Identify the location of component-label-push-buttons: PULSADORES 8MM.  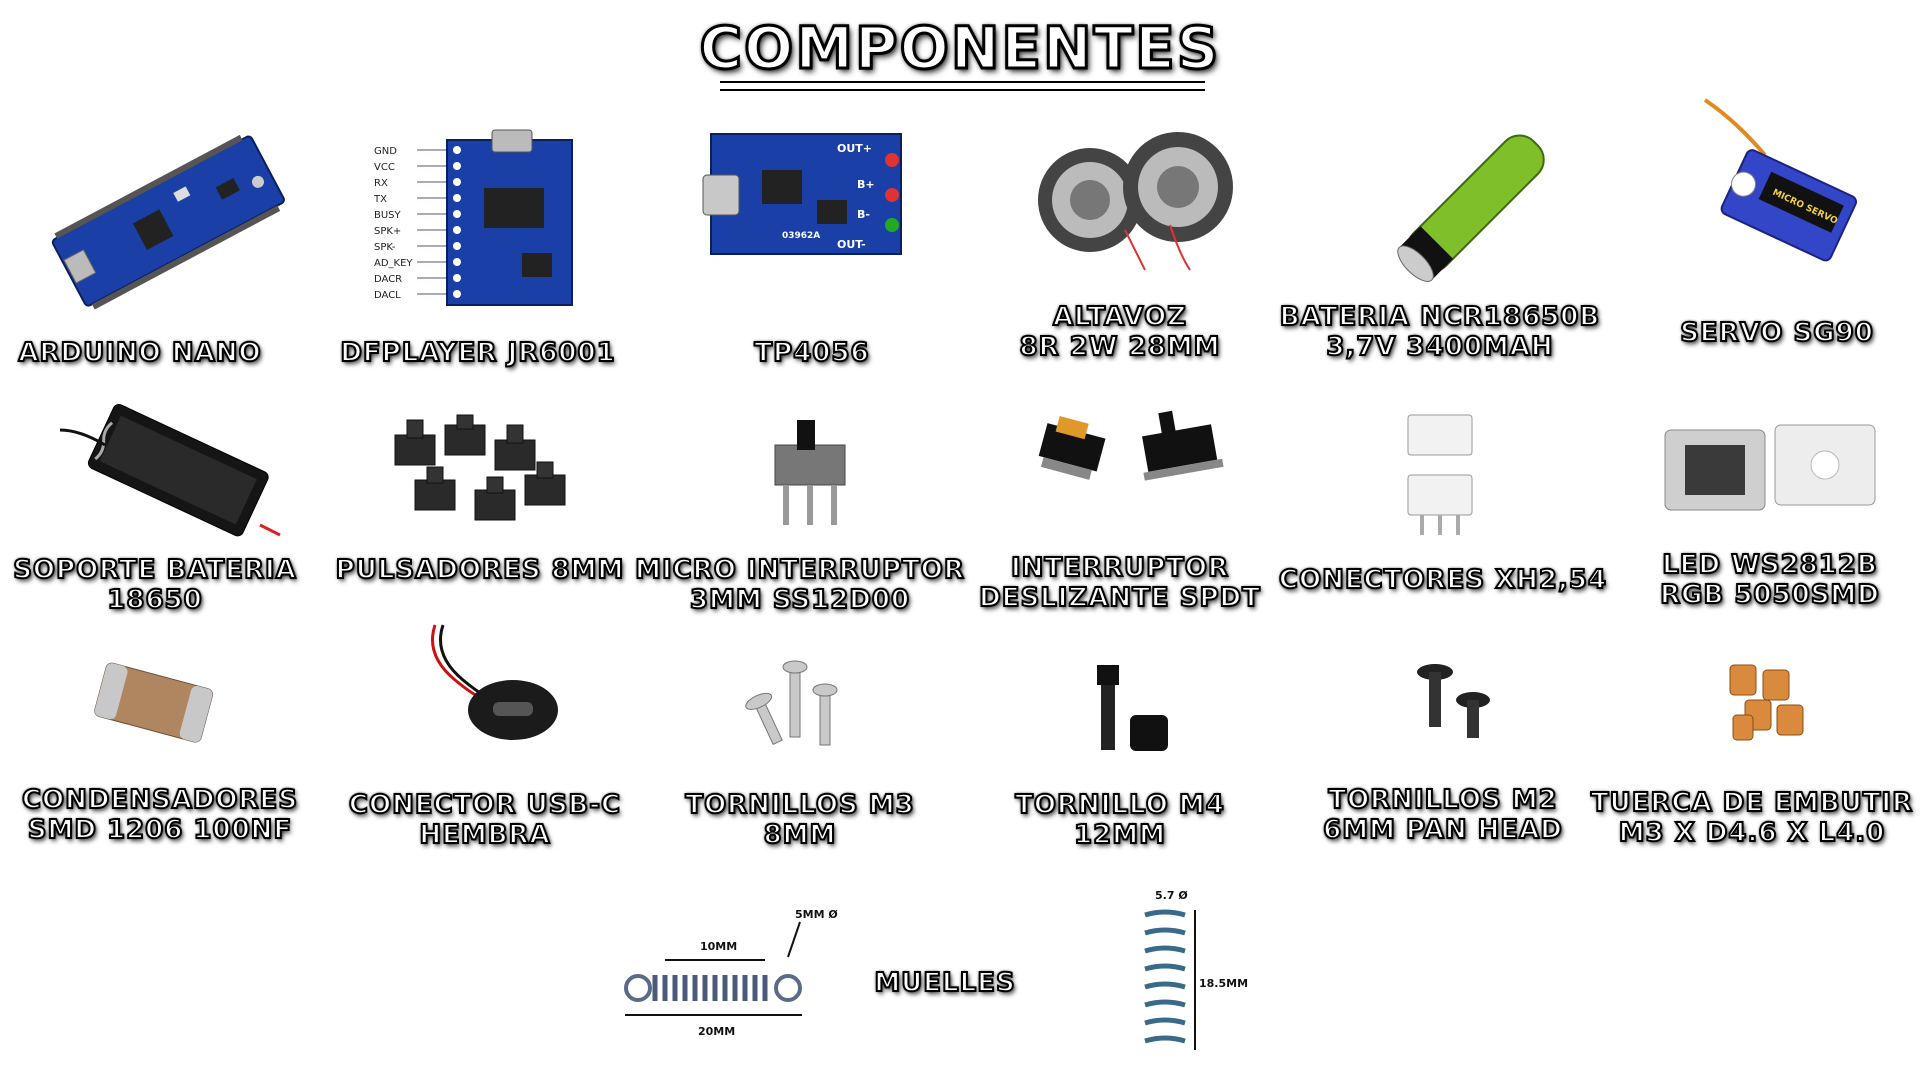
(480, 570).